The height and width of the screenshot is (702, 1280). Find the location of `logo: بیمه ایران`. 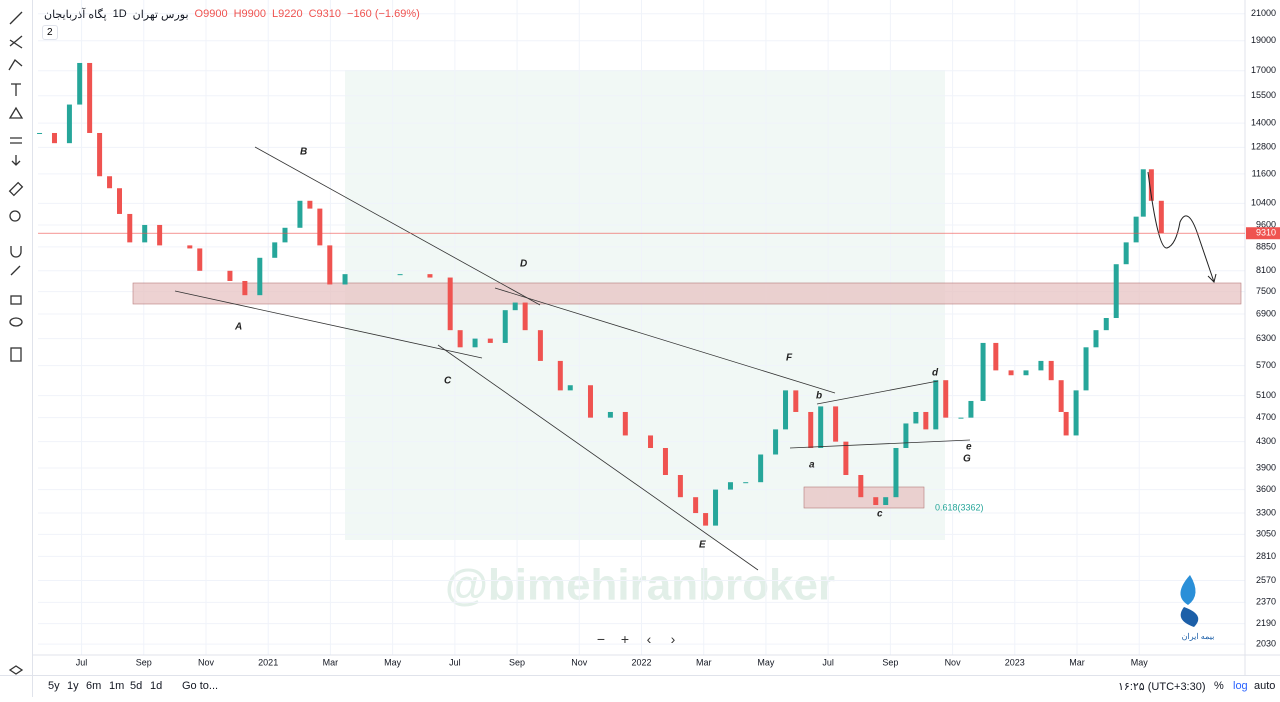

logo: بیمه ایران is located at coordinates (1197, 608).